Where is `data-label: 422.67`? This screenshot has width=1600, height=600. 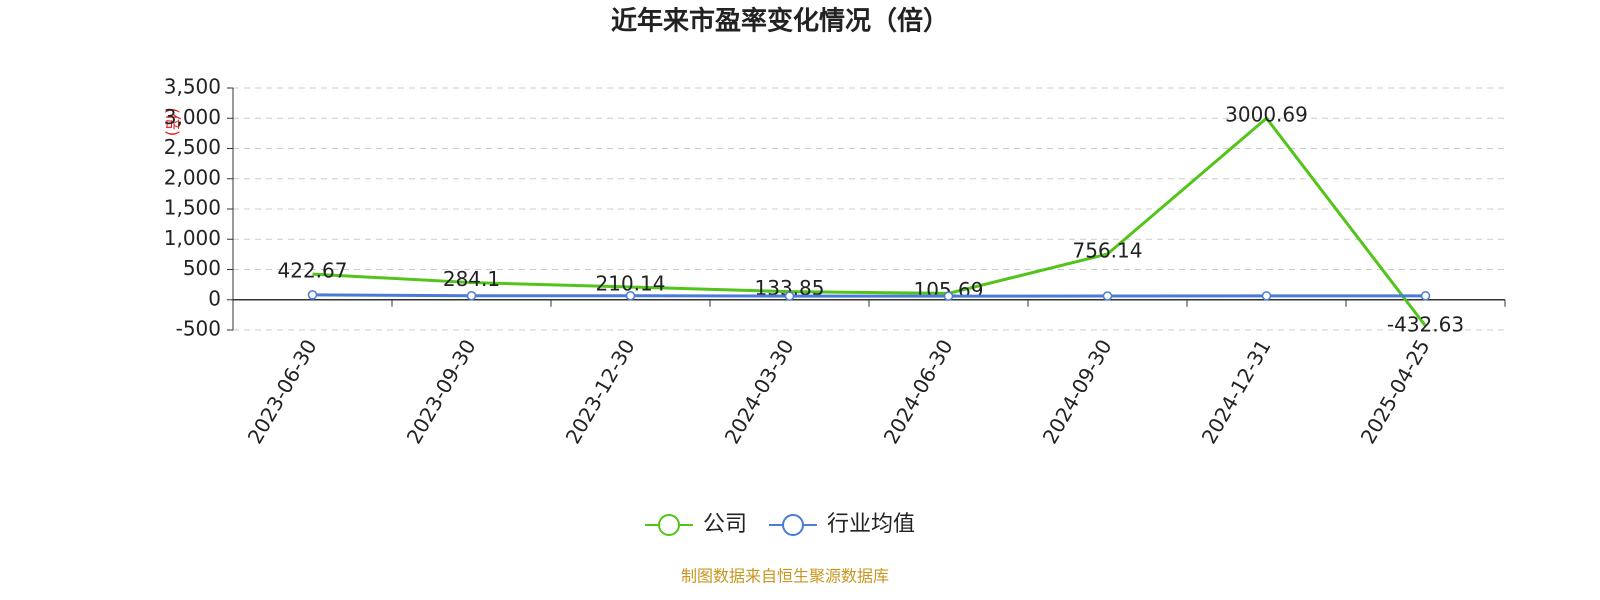
data-label: 422.67 is located at coordinates (313, 271).